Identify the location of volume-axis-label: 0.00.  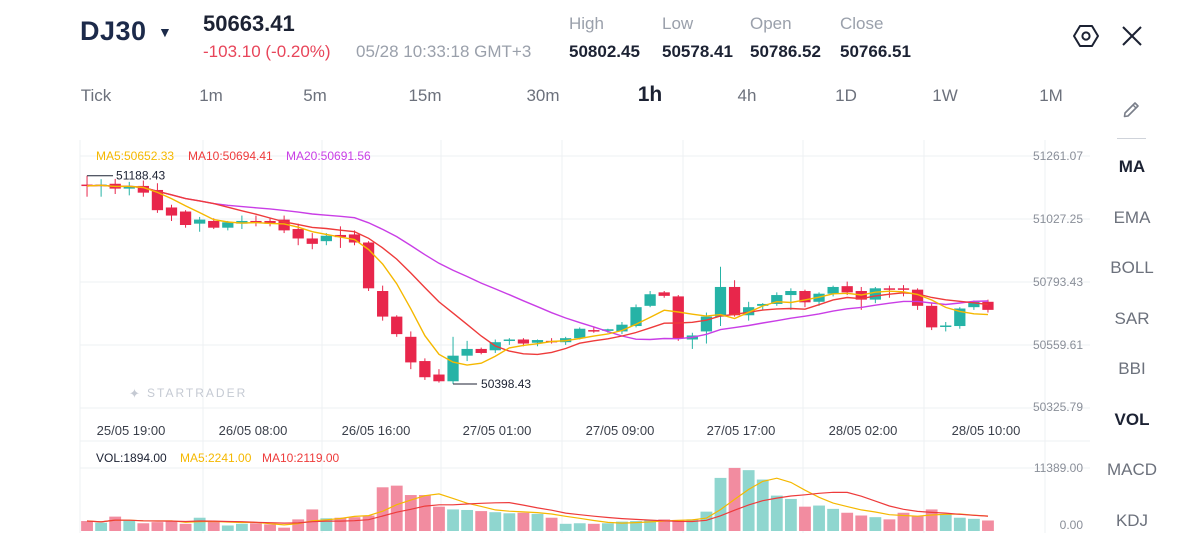
(1072, 525).